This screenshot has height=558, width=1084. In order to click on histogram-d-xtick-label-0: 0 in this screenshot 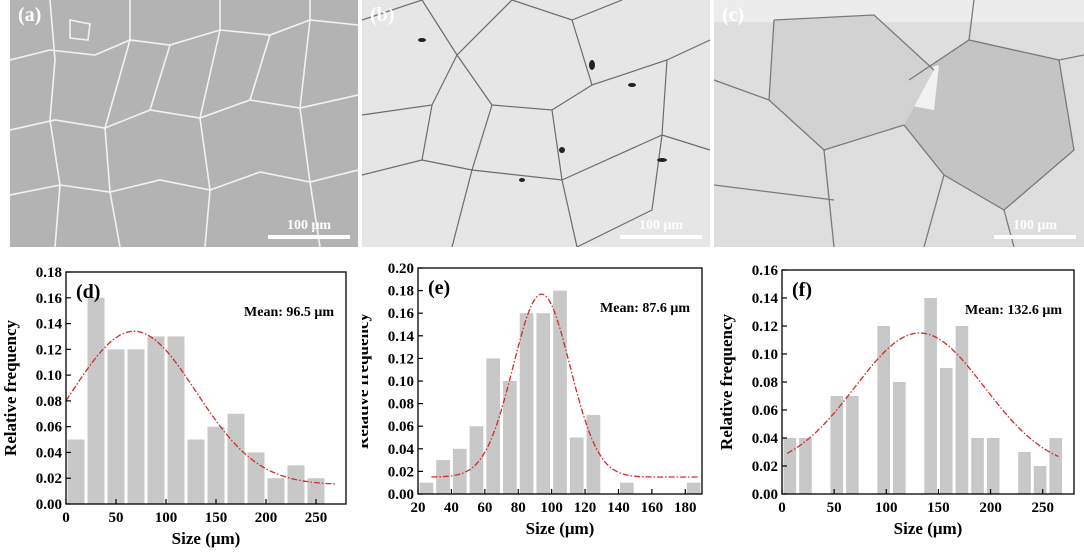, I will do `click(66, 518)`.